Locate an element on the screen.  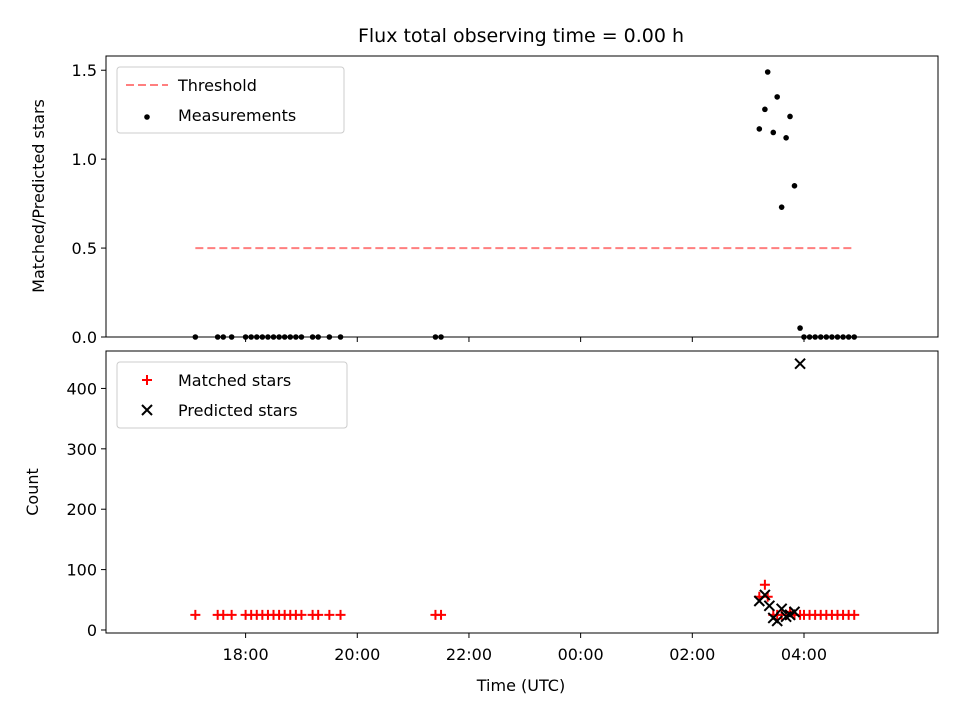
bottom-ylabel: Count is located at coordinates (32, 492).